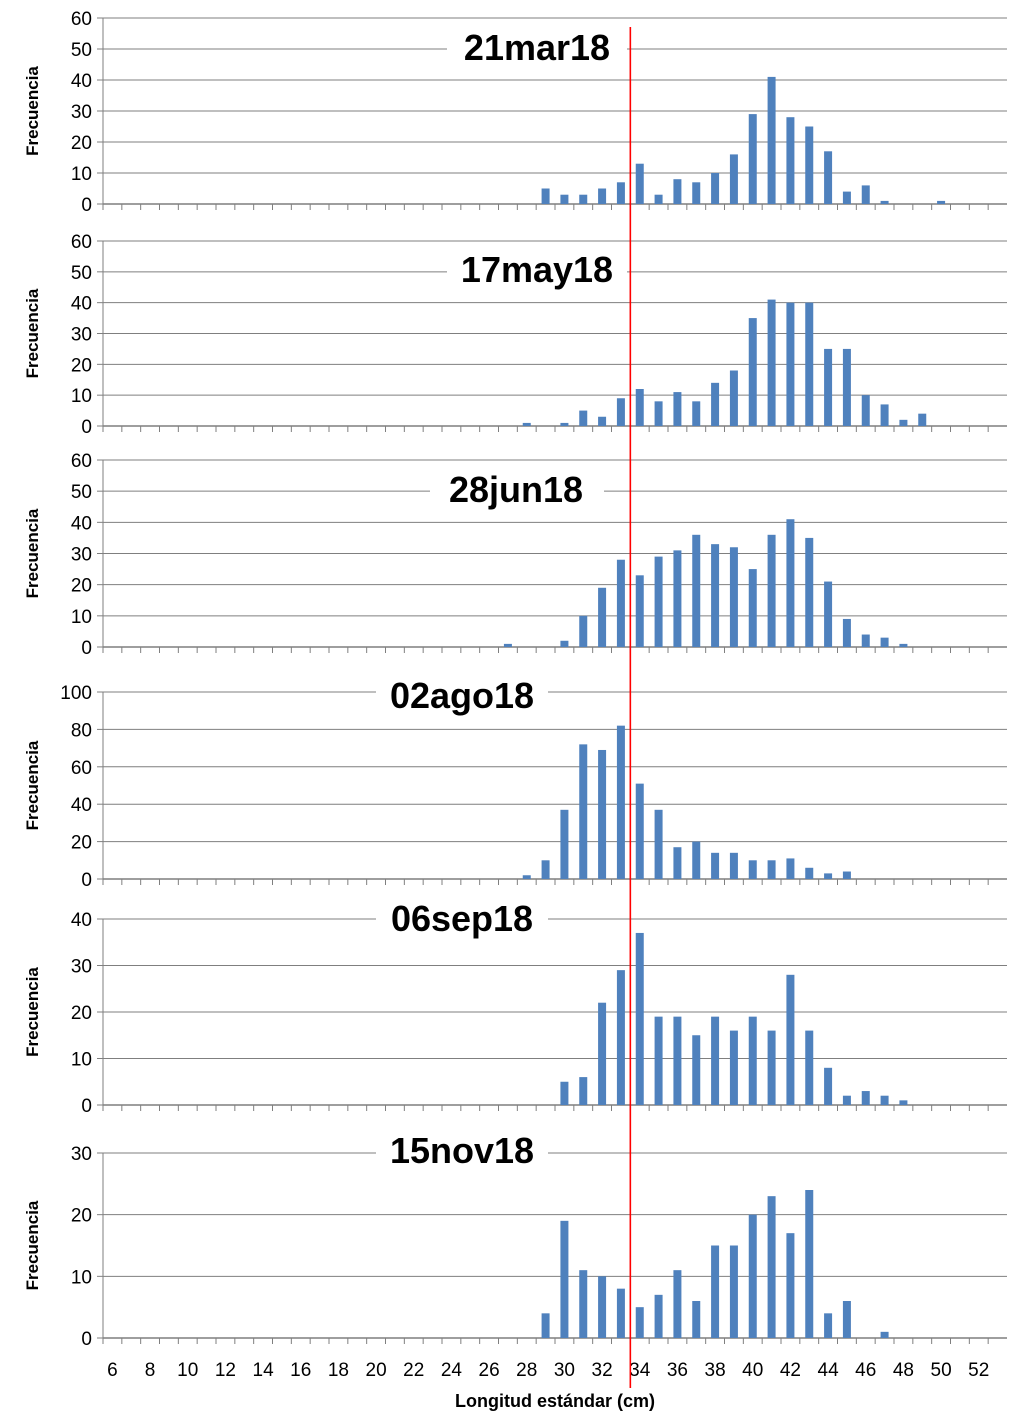 The width and height of the screenshot is (1012, 1415). I want to click on x-tick-label: 16, so click(300, 1370).